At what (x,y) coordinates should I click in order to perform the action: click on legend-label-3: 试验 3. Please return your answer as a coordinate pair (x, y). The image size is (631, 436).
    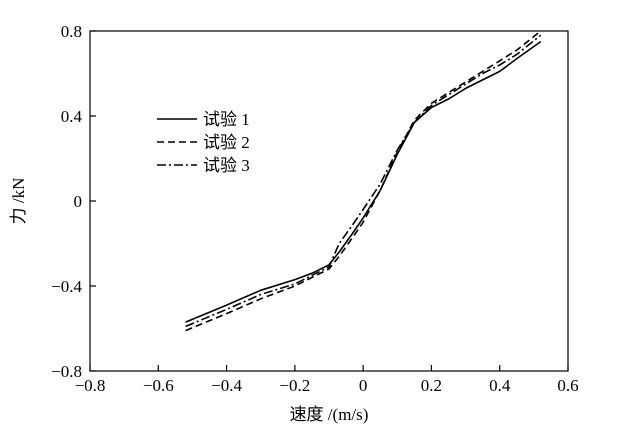
    Looking at the image, I should click on (226, 165).